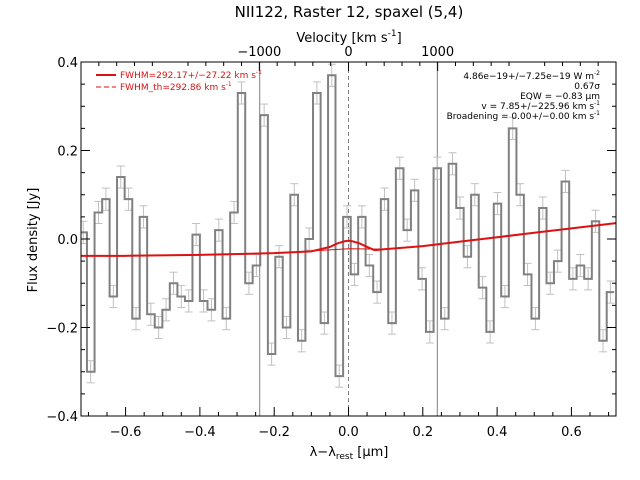  What do you see at coordinates (528, 77) in the screenshot?
I see `annotation-main: 4.86e−19+/−7.25e−19 W m` at bounding box center [528, 77].